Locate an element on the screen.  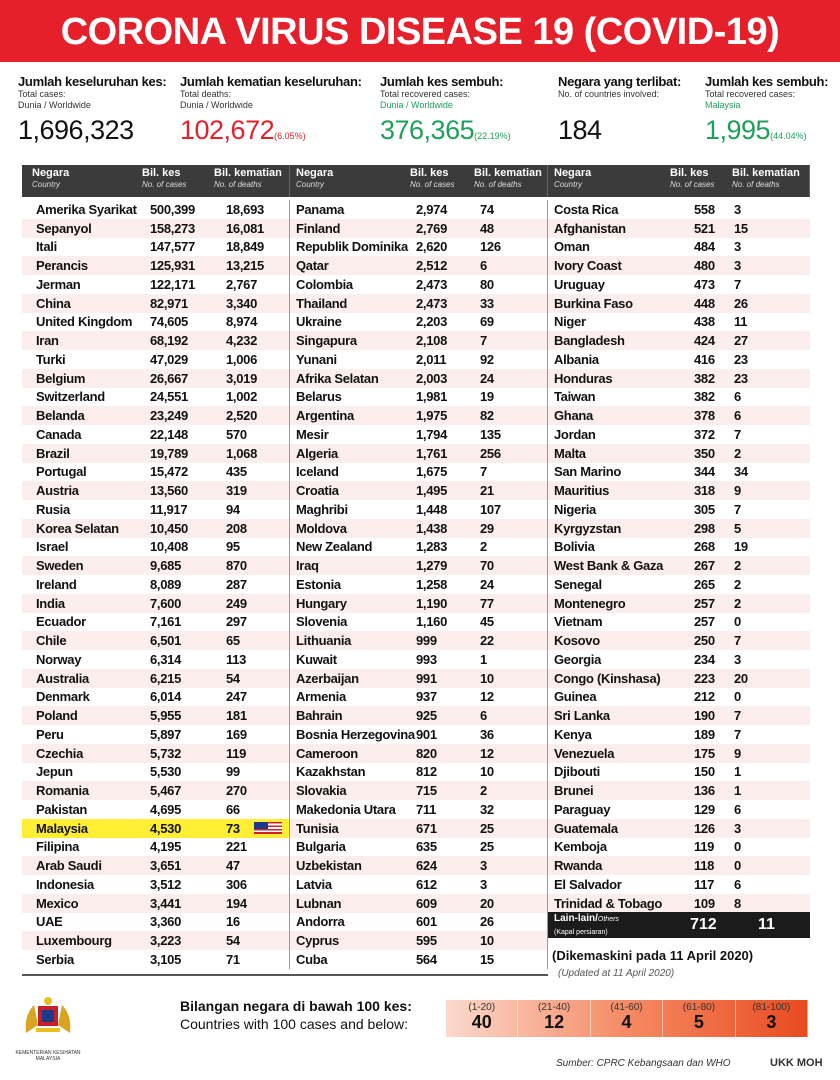
country-name: Latvia is located at coordinates (314, 884).